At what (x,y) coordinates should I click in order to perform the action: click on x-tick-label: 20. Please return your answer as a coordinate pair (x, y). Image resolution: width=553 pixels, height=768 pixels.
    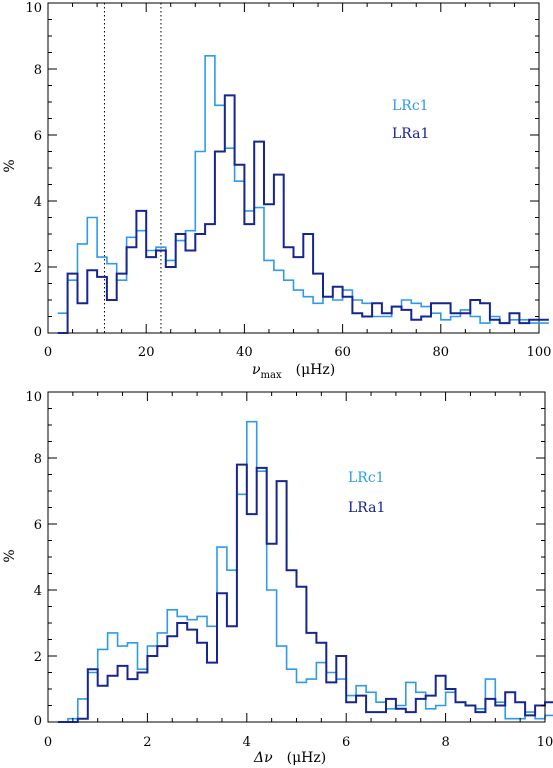
    Looking at the image, I should click on (146, 352).